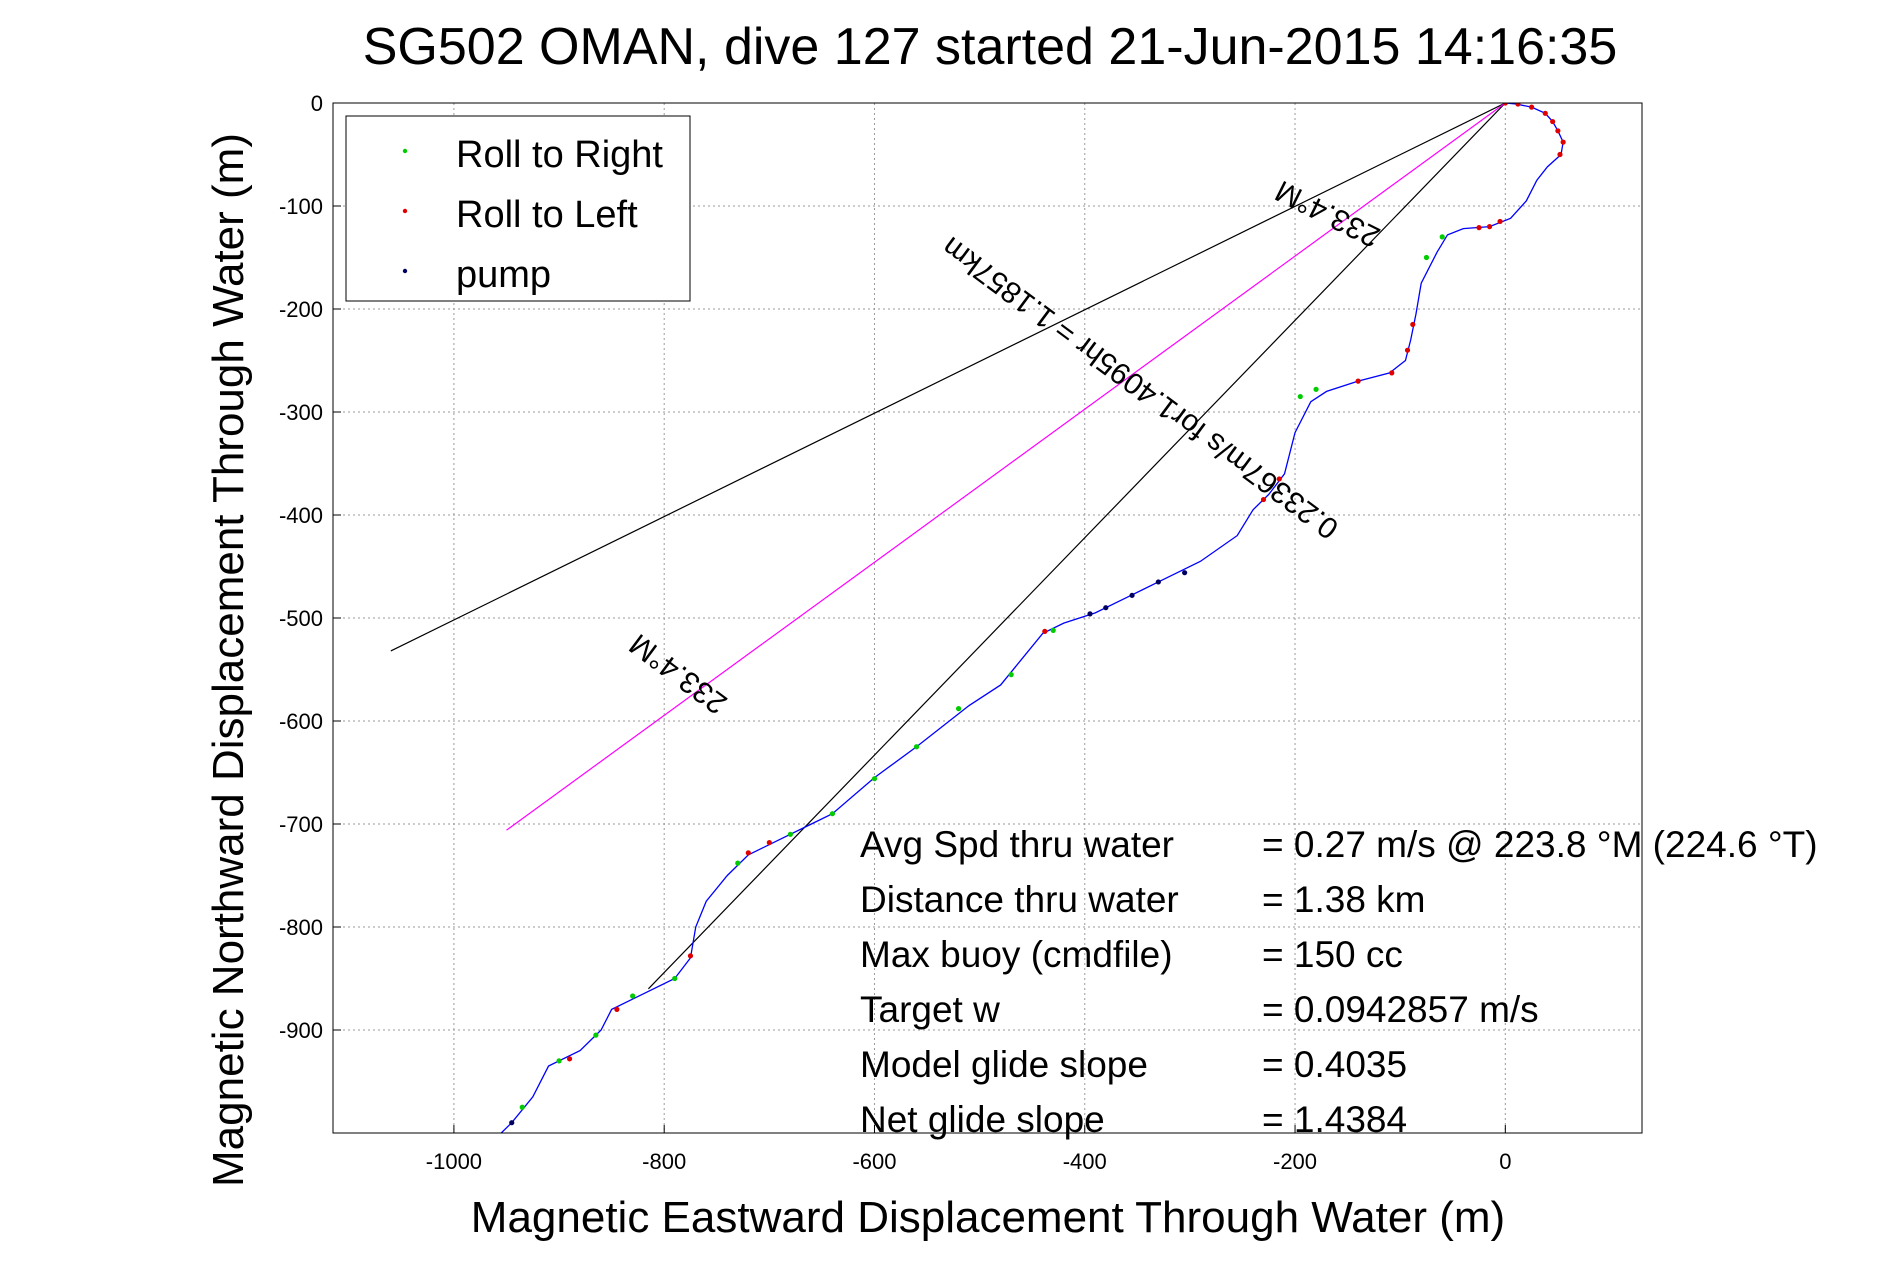 Image resolution: width=1891 pixels, height=1262 pixels. What do you see at coordinates (1334, 1119) in the screenshot?
I see `stat-value: = 1.4384` at bounding box center [1334, 1119].